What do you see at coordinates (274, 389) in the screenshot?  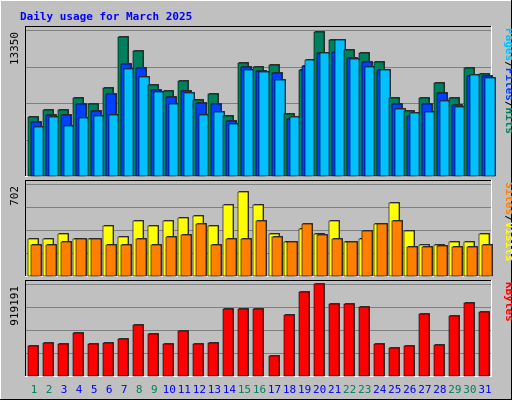 I see `x-tick-label: 17` at bounding box center [274, 389].